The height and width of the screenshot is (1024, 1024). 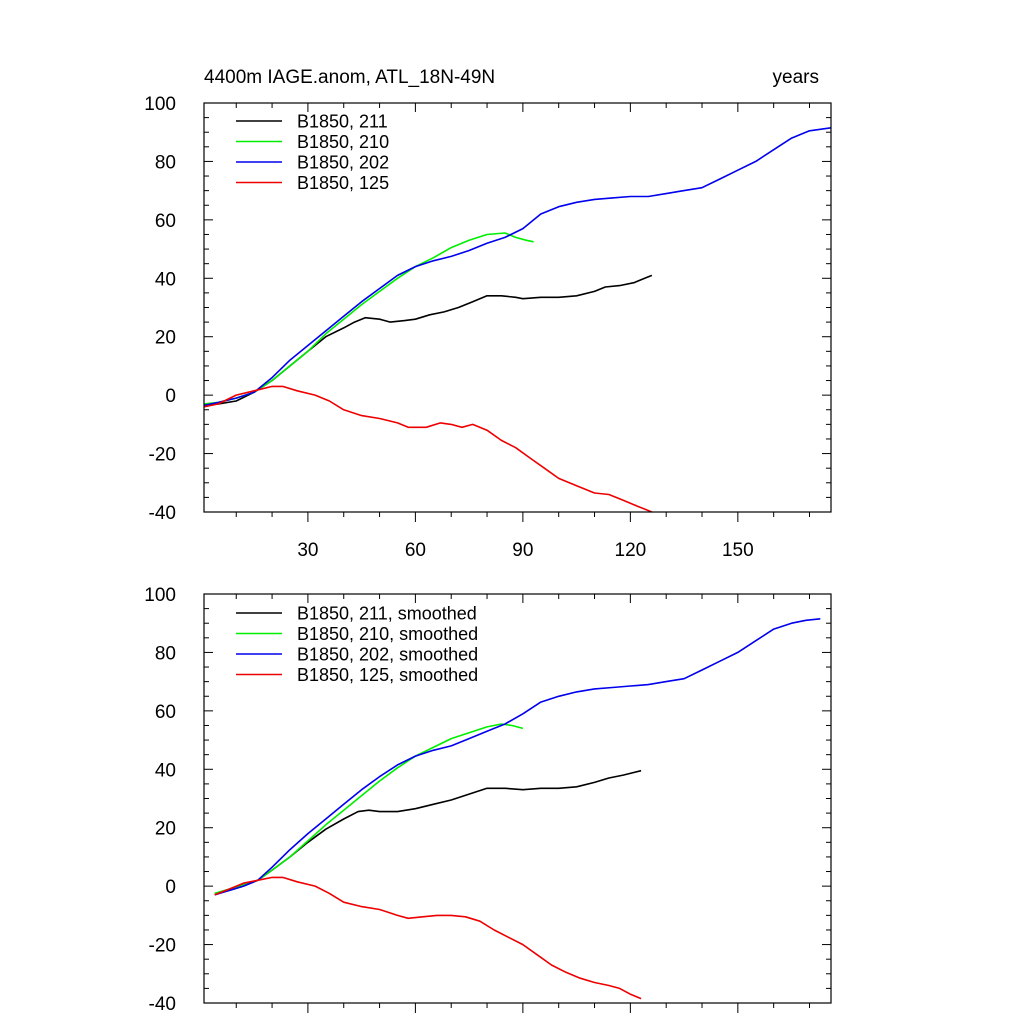 I want to click on legend-label-4: B1850, 125, so click(x=343, y=183).